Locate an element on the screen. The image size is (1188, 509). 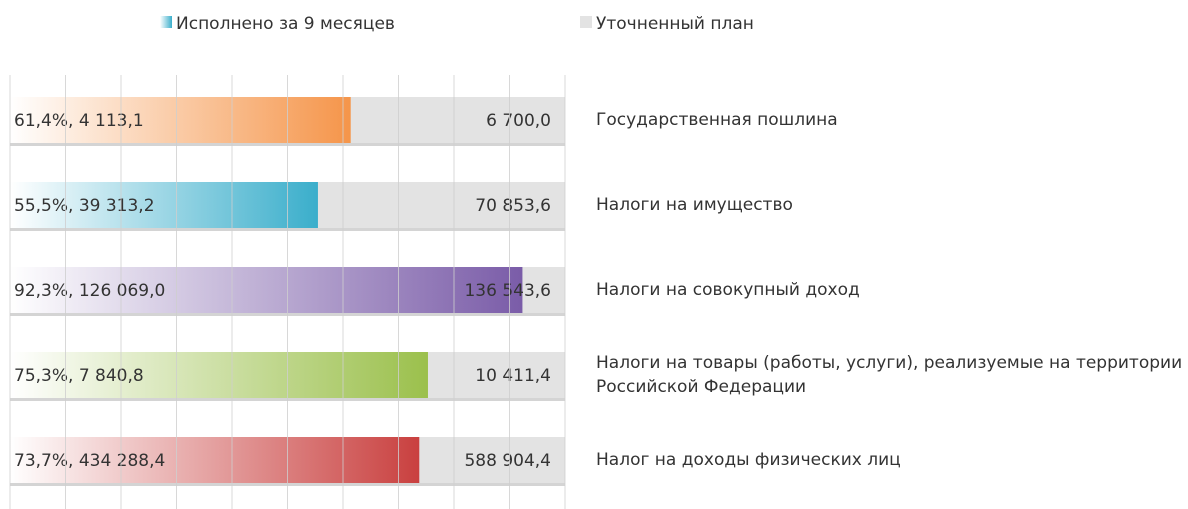
plan-label: 6 700,0 is located at coordinates (518, 121).